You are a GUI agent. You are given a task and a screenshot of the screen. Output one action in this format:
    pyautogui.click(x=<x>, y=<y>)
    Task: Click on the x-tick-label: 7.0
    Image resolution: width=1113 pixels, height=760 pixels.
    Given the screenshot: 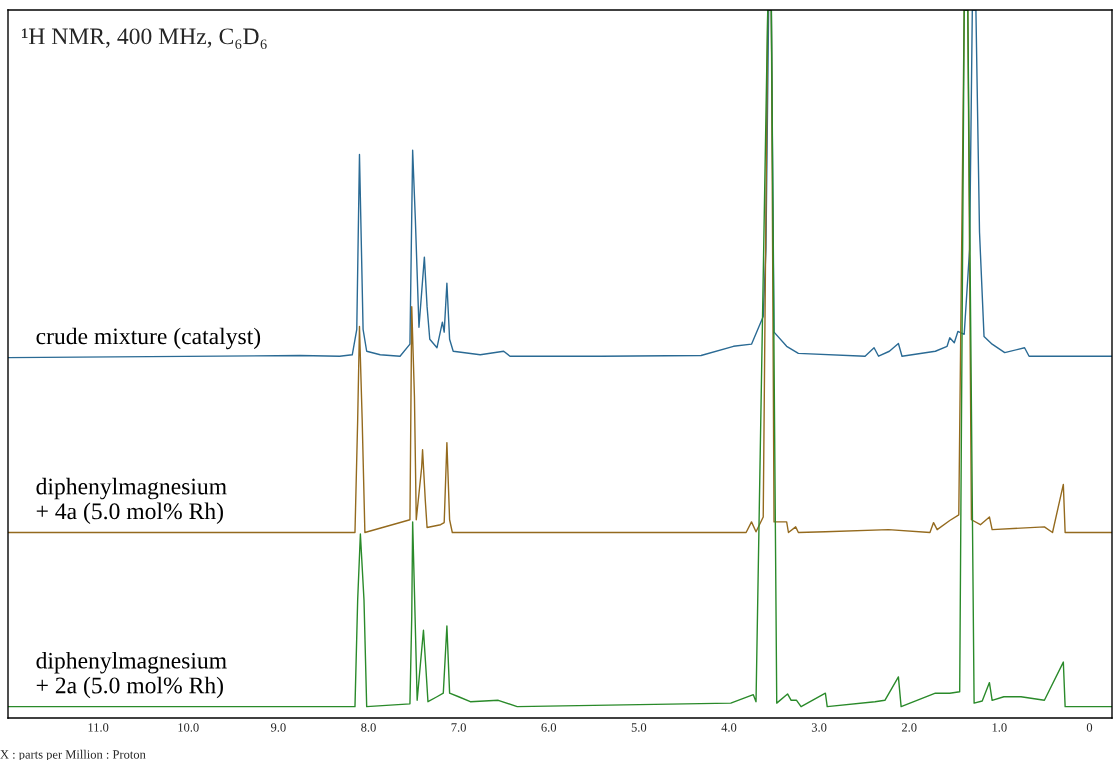 What is the action you would take?
    pyautogui.click(x=458, y=727)
    